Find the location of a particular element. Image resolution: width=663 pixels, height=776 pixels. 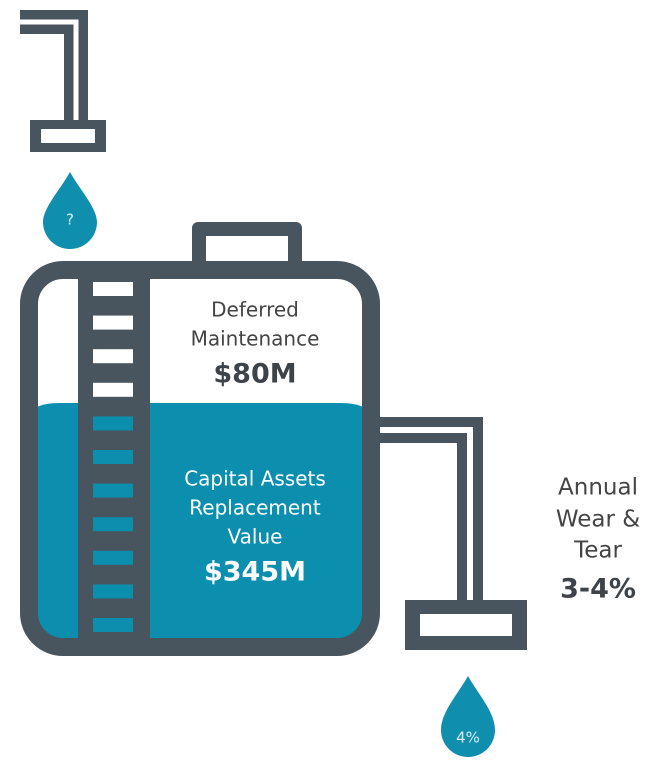

outflow-line: Tear is located at coordinates (597, 551).